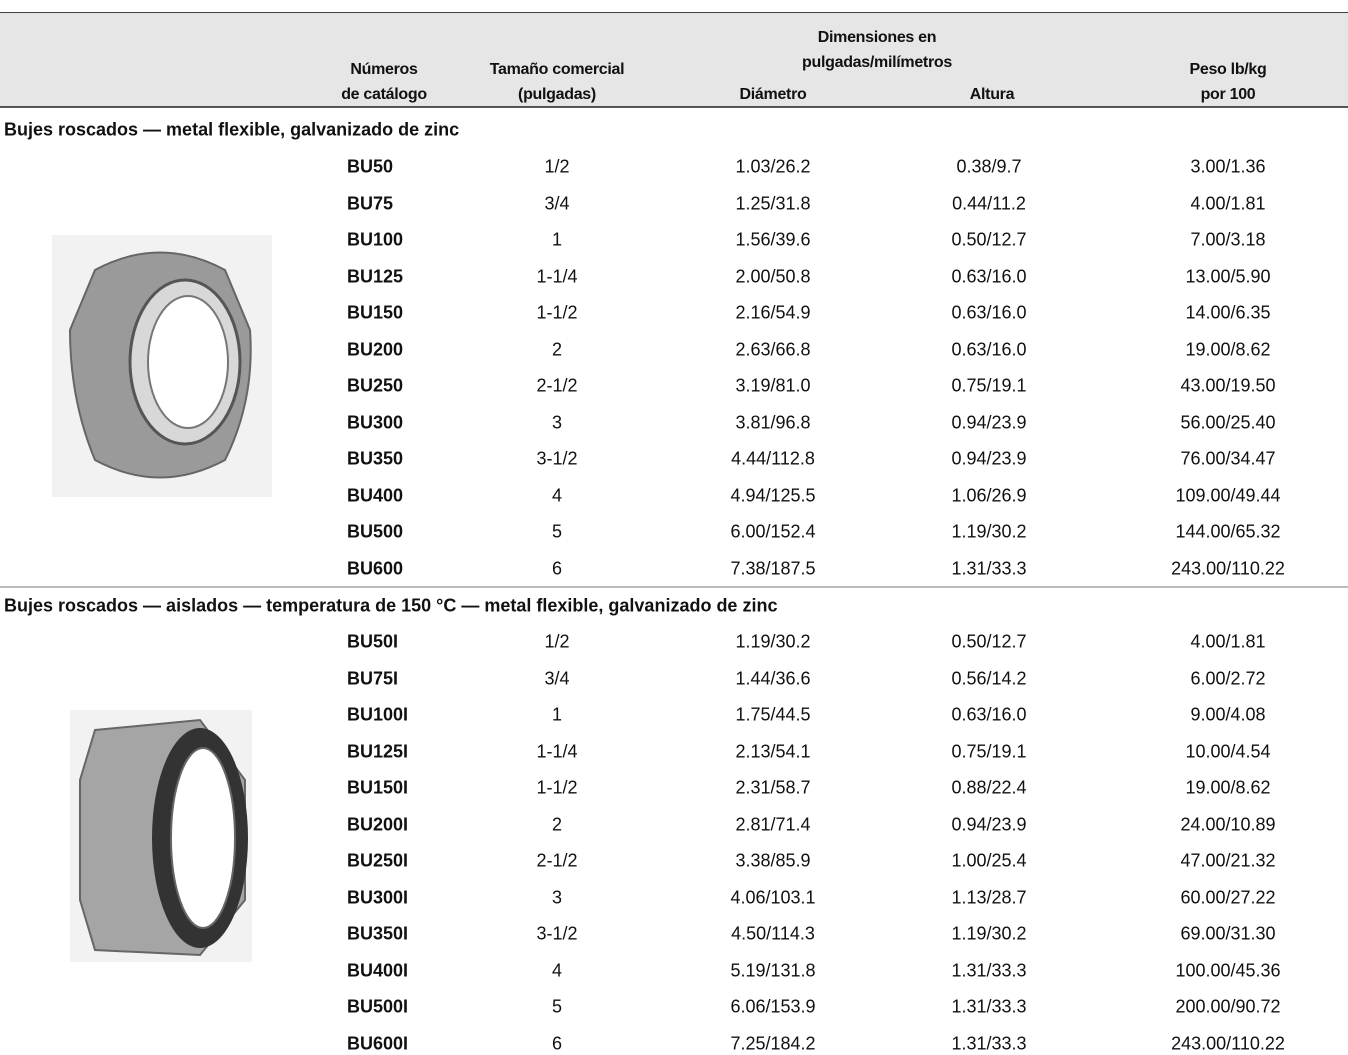 The image size is (1348, 1055). What do you see at coordinates (989, 678) in the screenshot?
I see `cell: 0.56/14.2` at bounding box center [989, 678].